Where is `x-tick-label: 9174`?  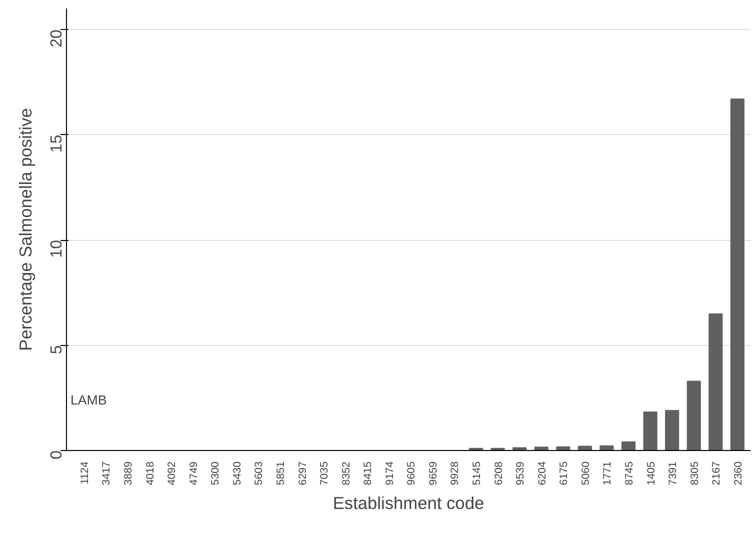 x-tick-label: 9174 is located at coordinates (390, 473).